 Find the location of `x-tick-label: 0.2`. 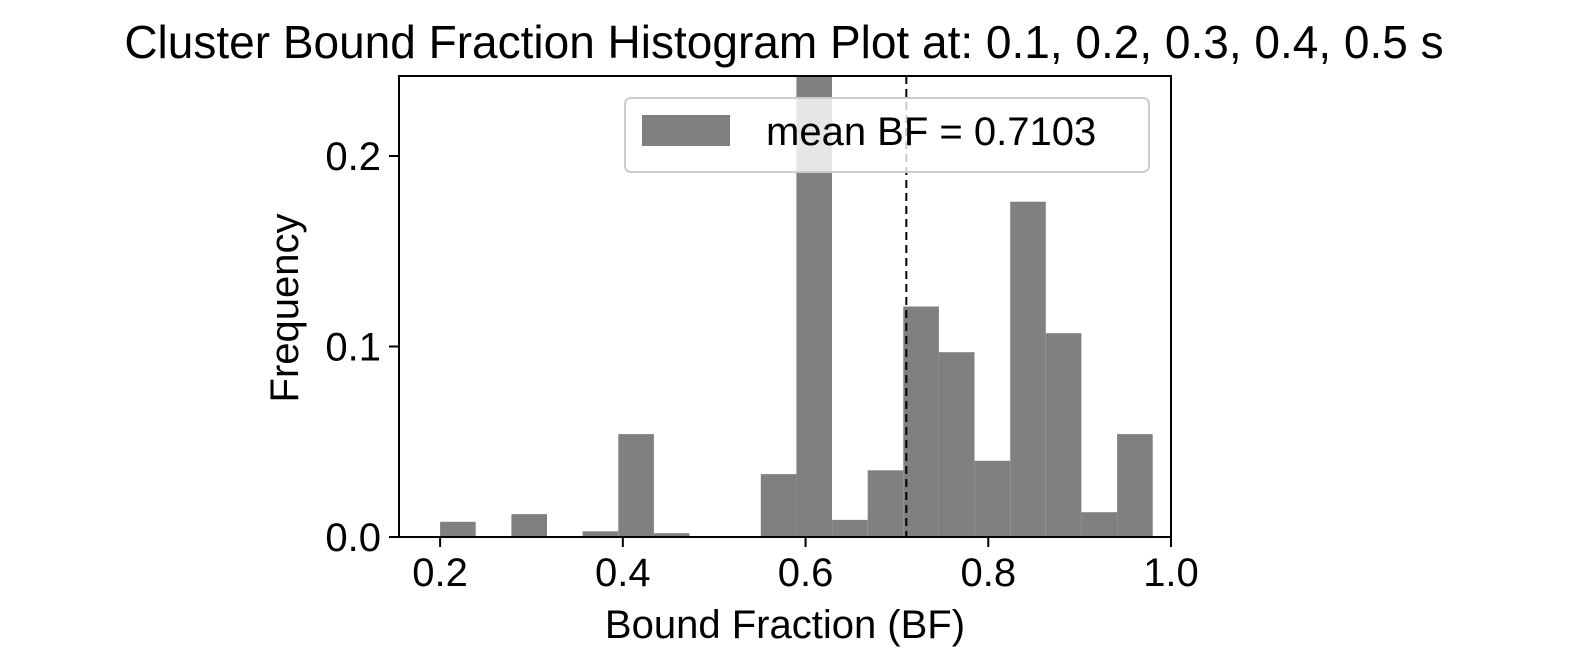

x-tick-label: 0.2 is located at coordinates (440, 573).